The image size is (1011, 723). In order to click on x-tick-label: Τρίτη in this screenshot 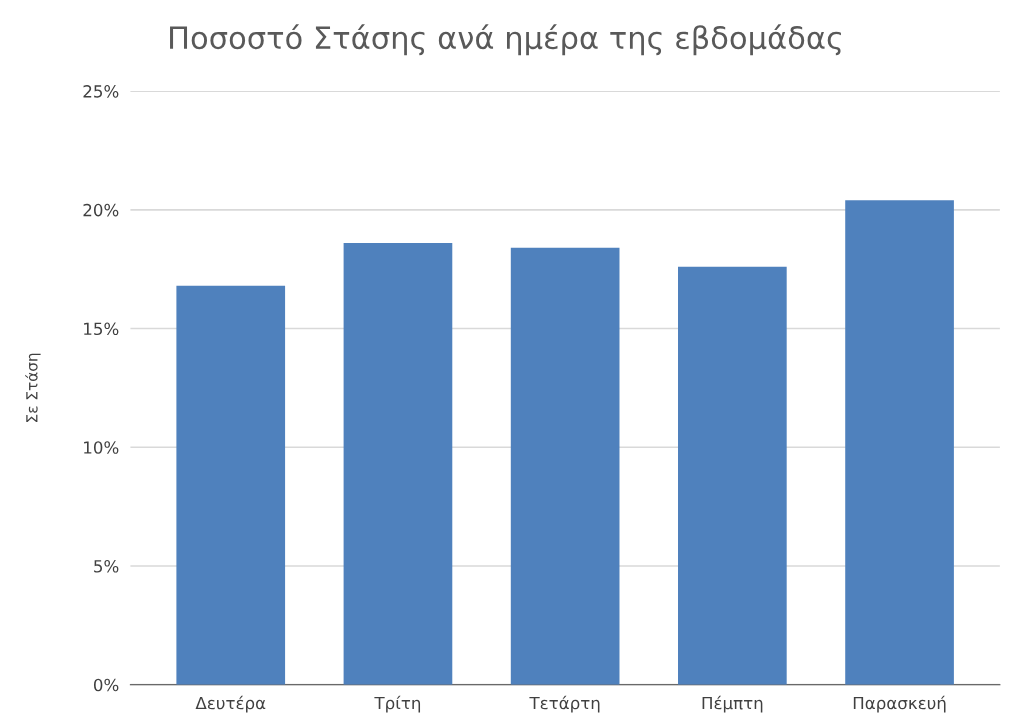, I will do `click(397, 704)`.